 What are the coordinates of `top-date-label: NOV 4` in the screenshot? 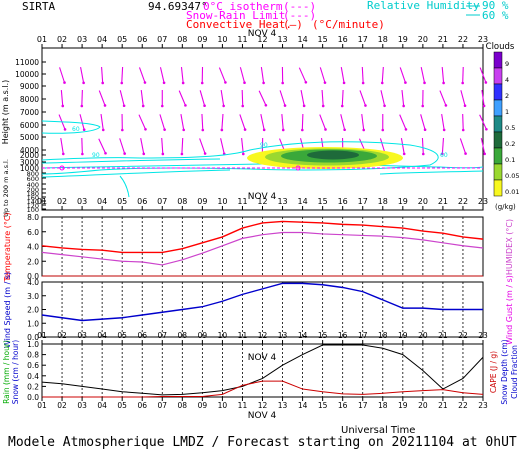 It's located at (262, 34).